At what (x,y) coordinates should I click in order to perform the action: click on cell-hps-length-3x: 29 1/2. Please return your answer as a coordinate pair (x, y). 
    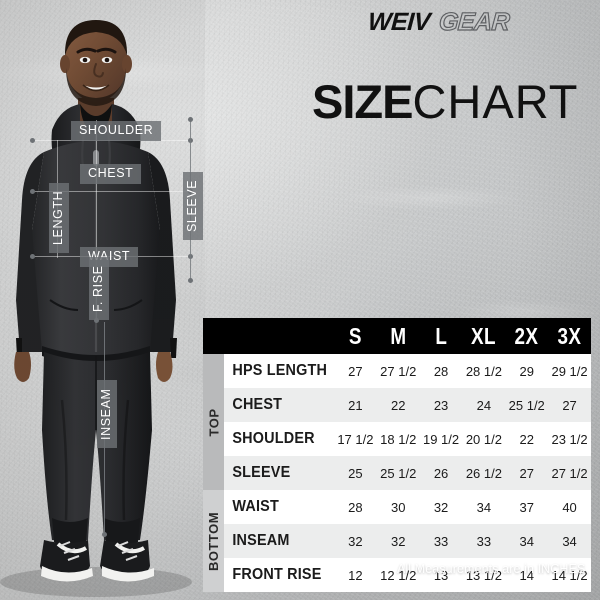
    Looking at the image, I should click on (569, 371).